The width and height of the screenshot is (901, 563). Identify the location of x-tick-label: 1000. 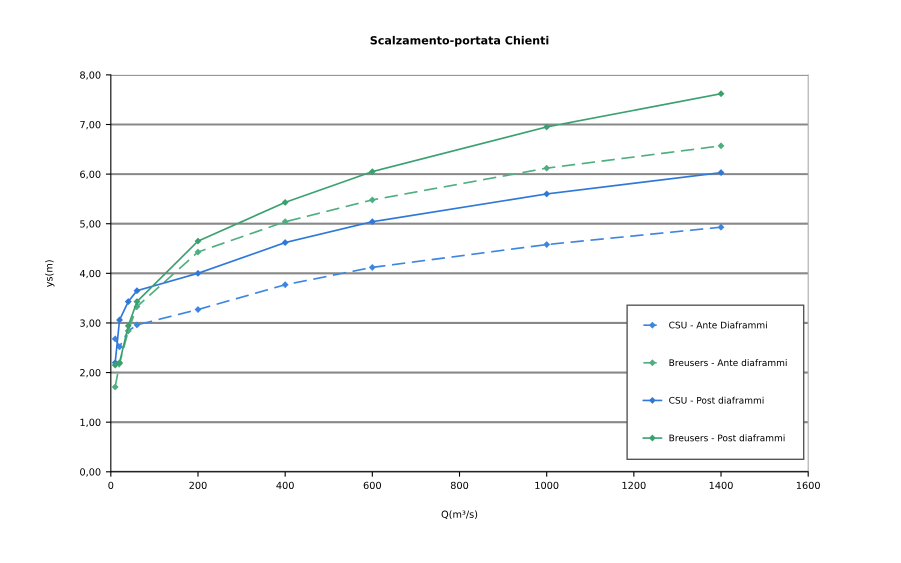
(546, 486).